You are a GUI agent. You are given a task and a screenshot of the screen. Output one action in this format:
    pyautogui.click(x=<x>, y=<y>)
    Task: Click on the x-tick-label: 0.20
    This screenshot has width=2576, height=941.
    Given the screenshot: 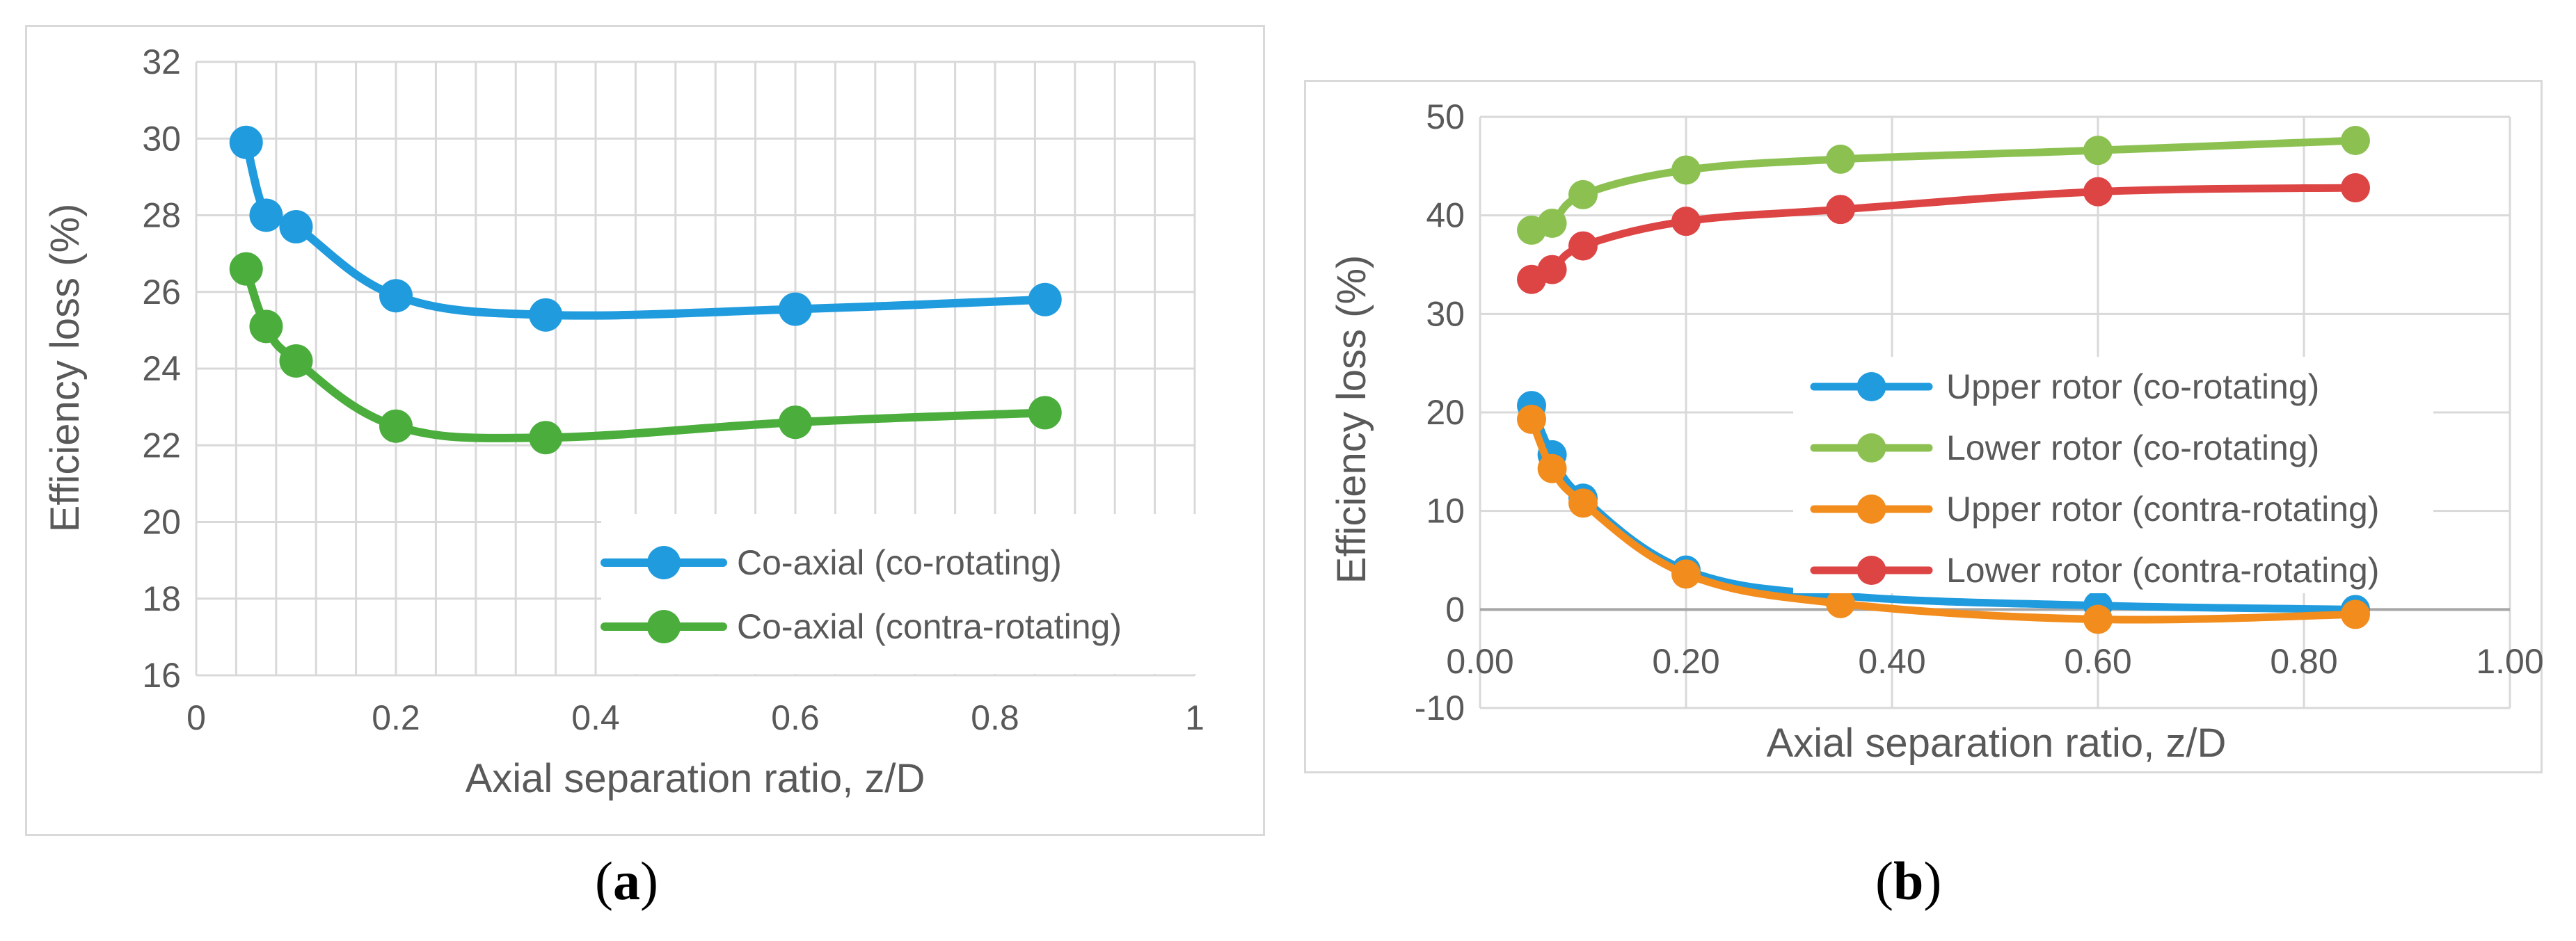 What is the action you would take?
    pyautogui.click(x=1685, y=661)
    